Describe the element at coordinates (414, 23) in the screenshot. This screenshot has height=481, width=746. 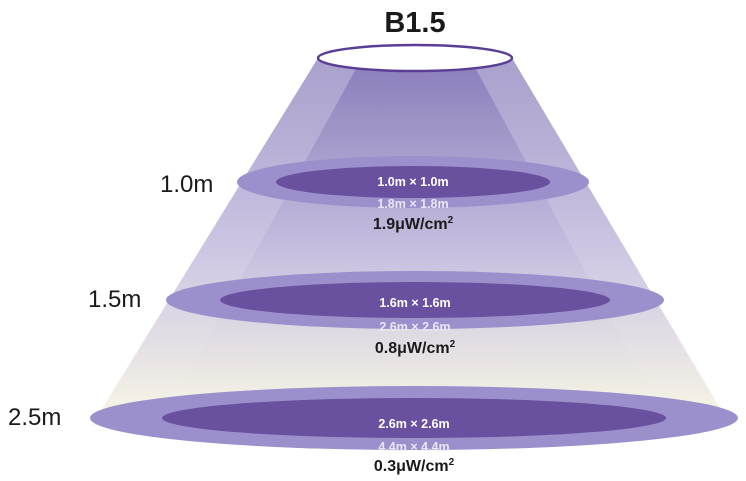
I see `diagram-title: B1.5` at that location.